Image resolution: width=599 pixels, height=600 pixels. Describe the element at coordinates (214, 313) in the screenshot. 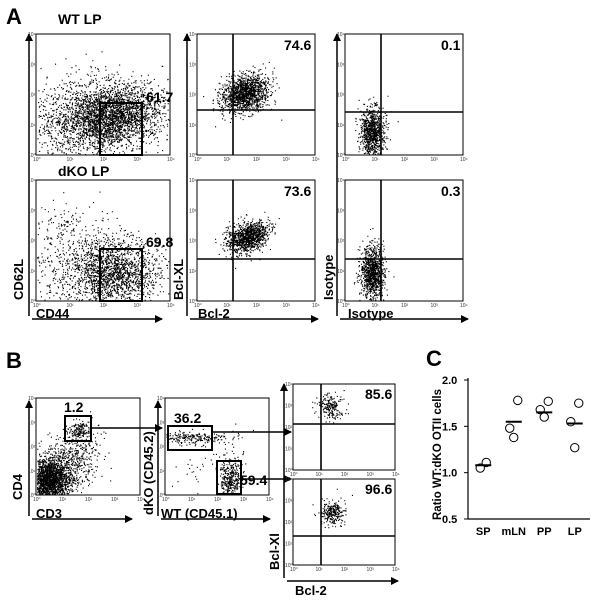

I see `axis-label-bcl2: Bcl-2` at that location.